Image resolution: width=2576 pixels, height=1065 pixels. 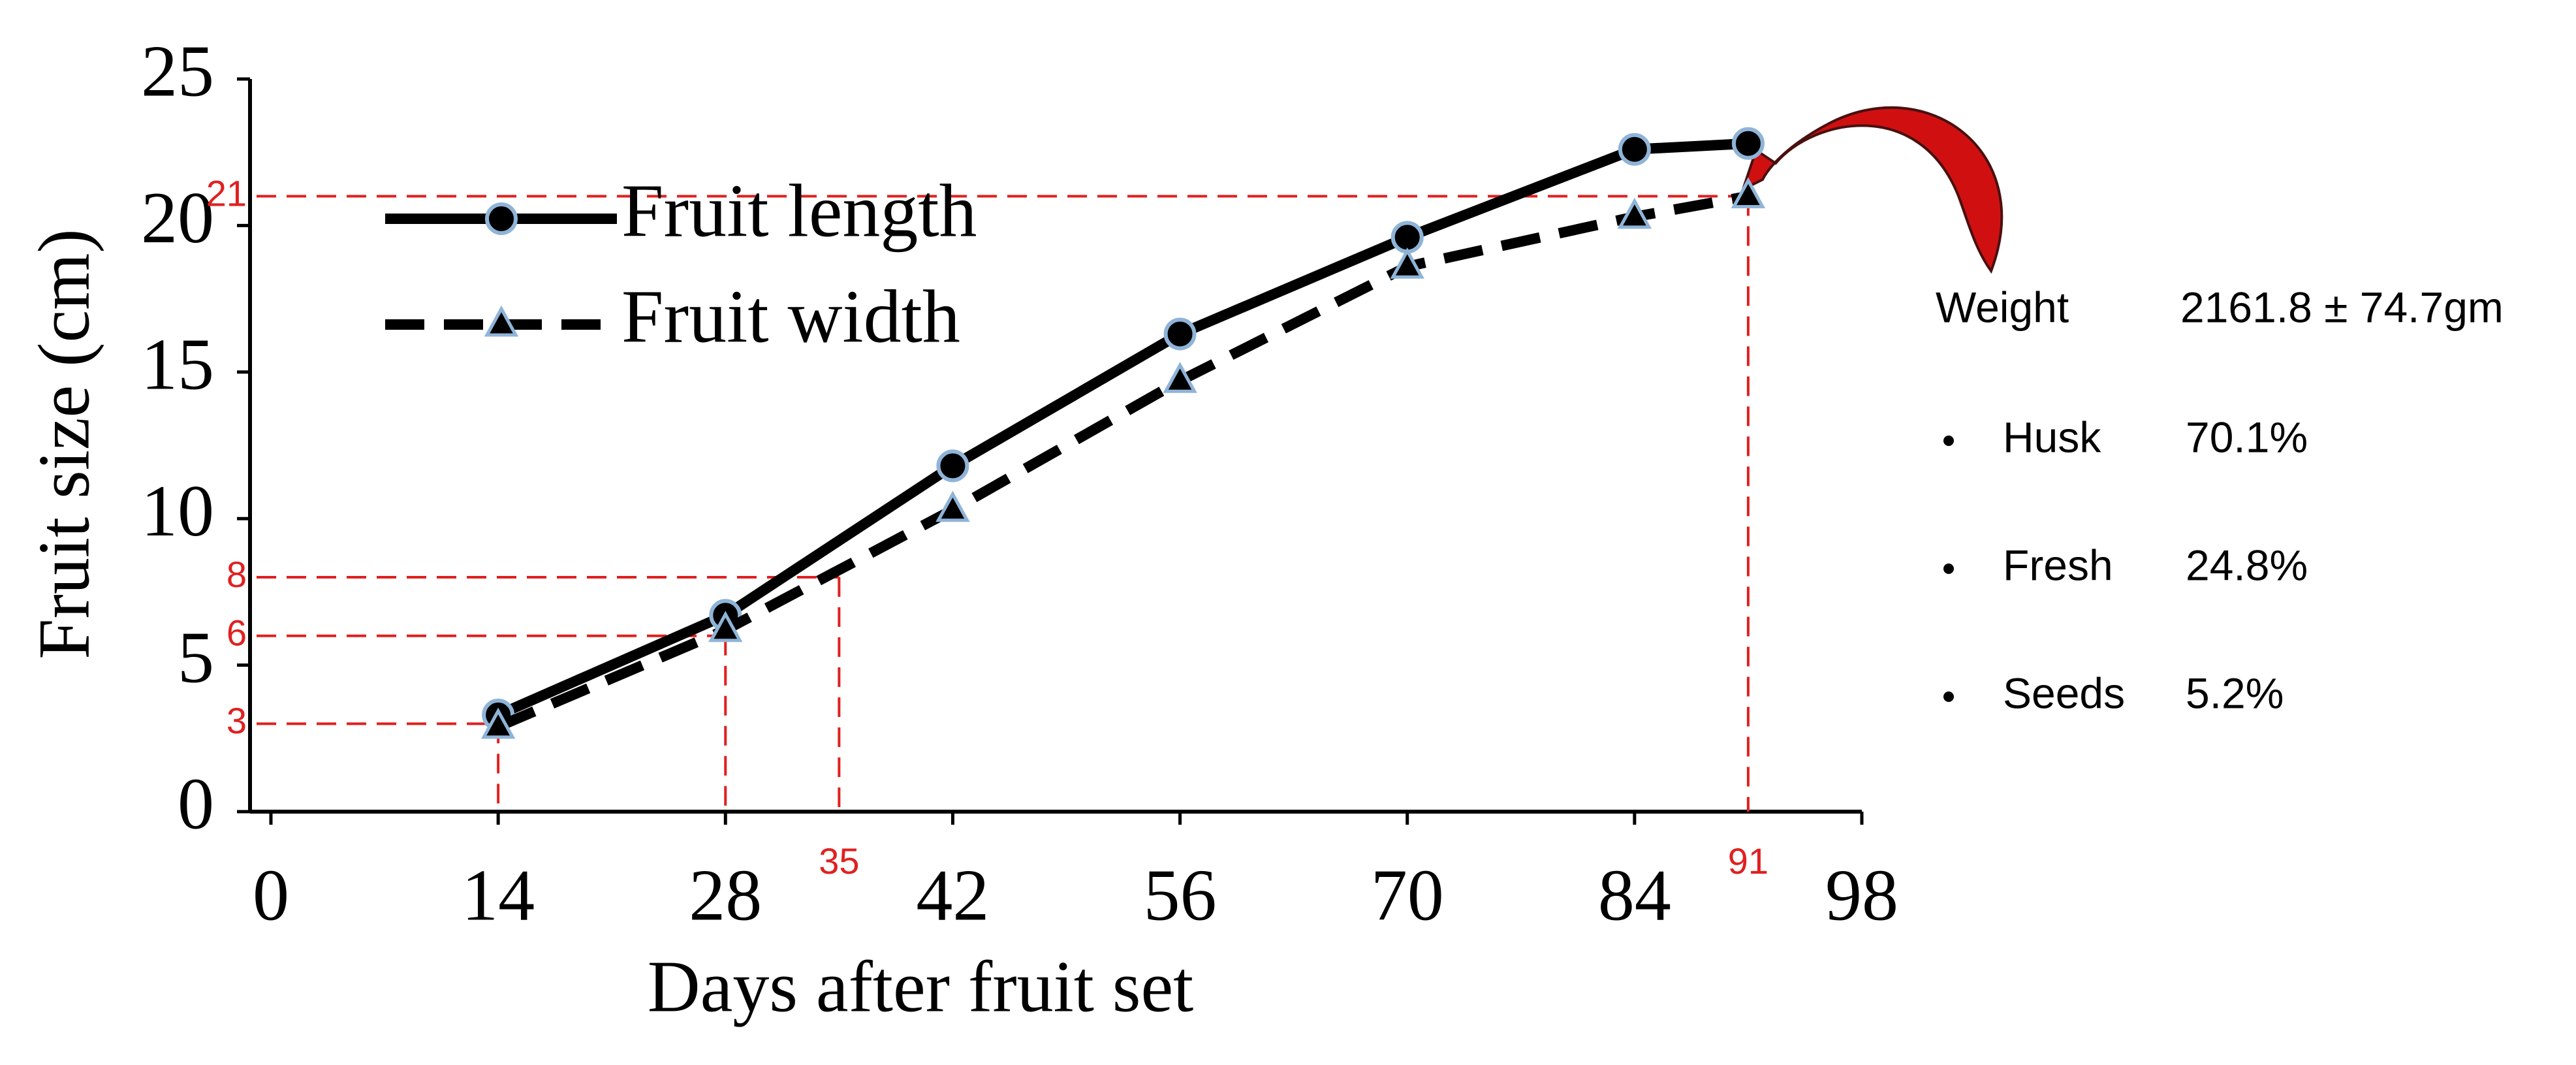 What do you see at coordinates (196, 804) in the screenshot?
I see `y-tick-label: 0` at bounding box center [196, 804].